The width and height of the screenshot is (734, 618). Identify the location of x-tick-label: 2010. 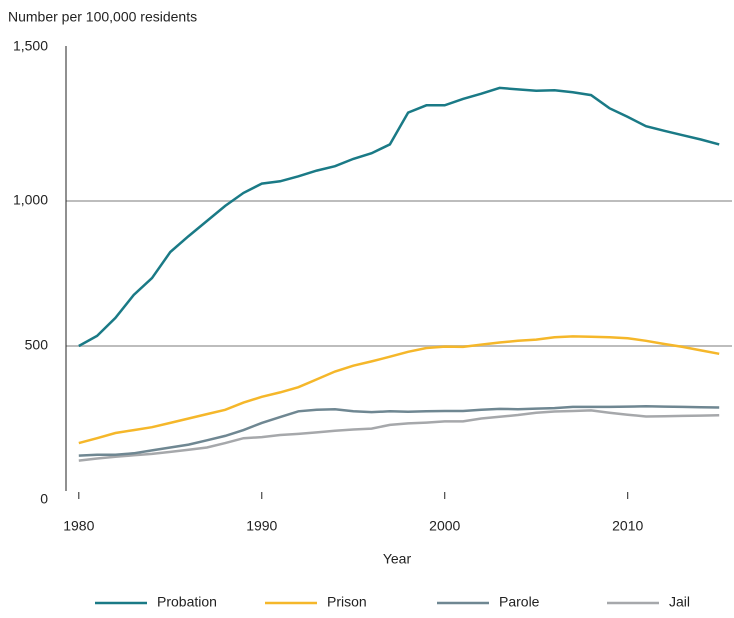
(627, 526).